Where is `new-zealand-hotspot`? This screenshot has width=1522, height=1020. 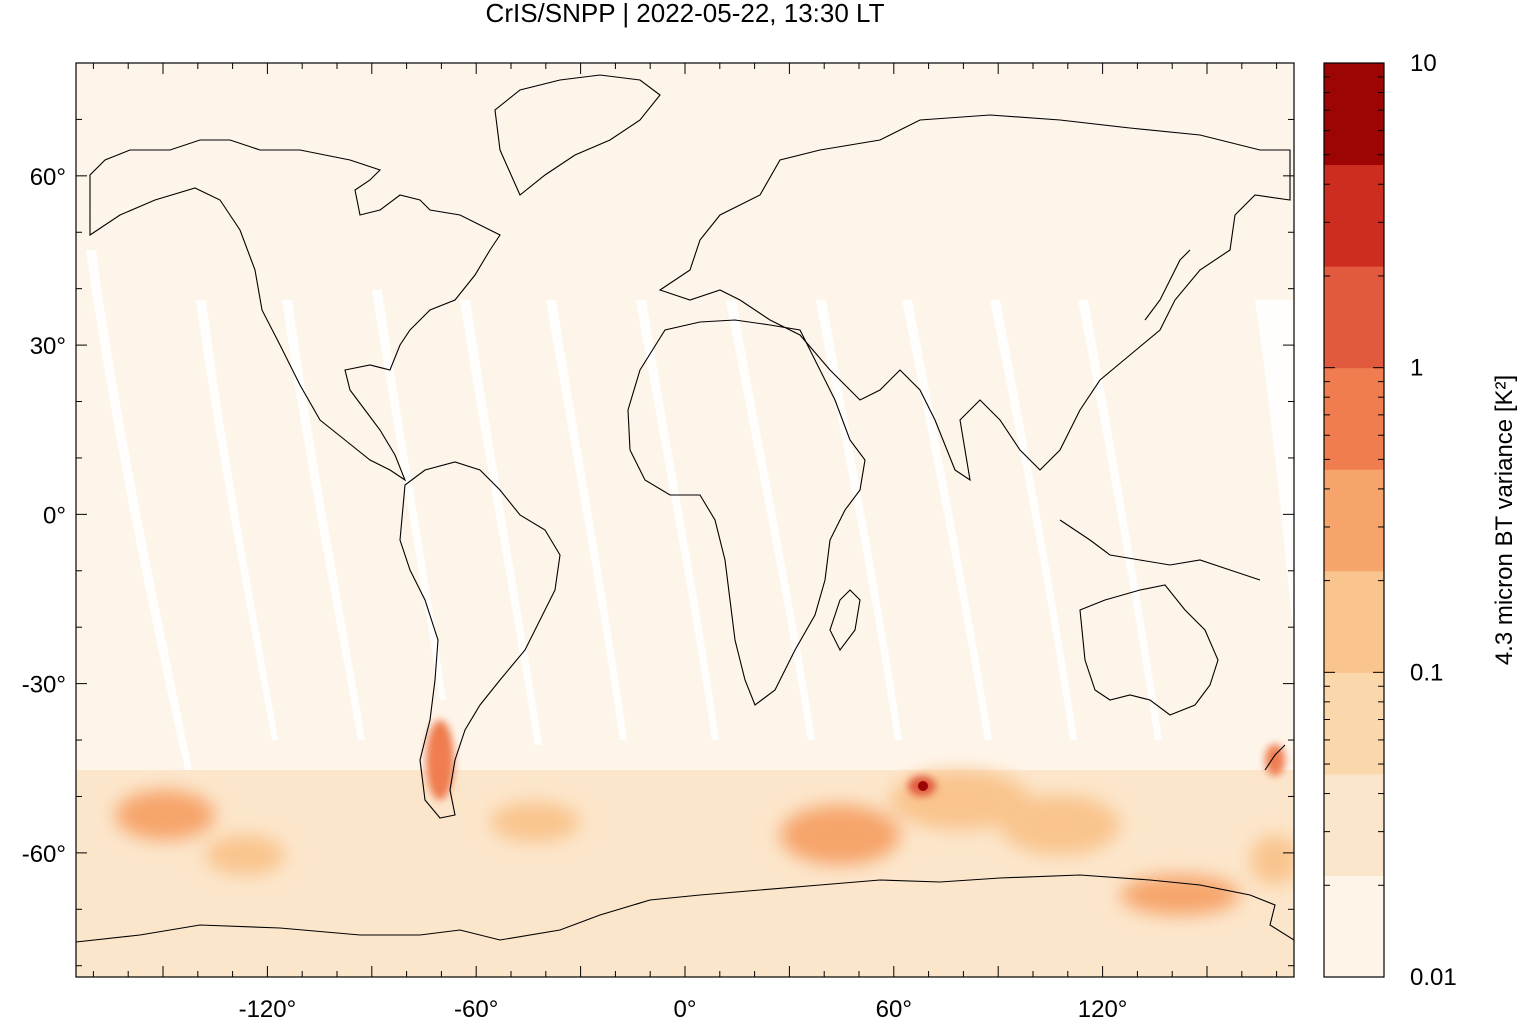 new-zealand-hotspot is located at coordinates (1275, 760).